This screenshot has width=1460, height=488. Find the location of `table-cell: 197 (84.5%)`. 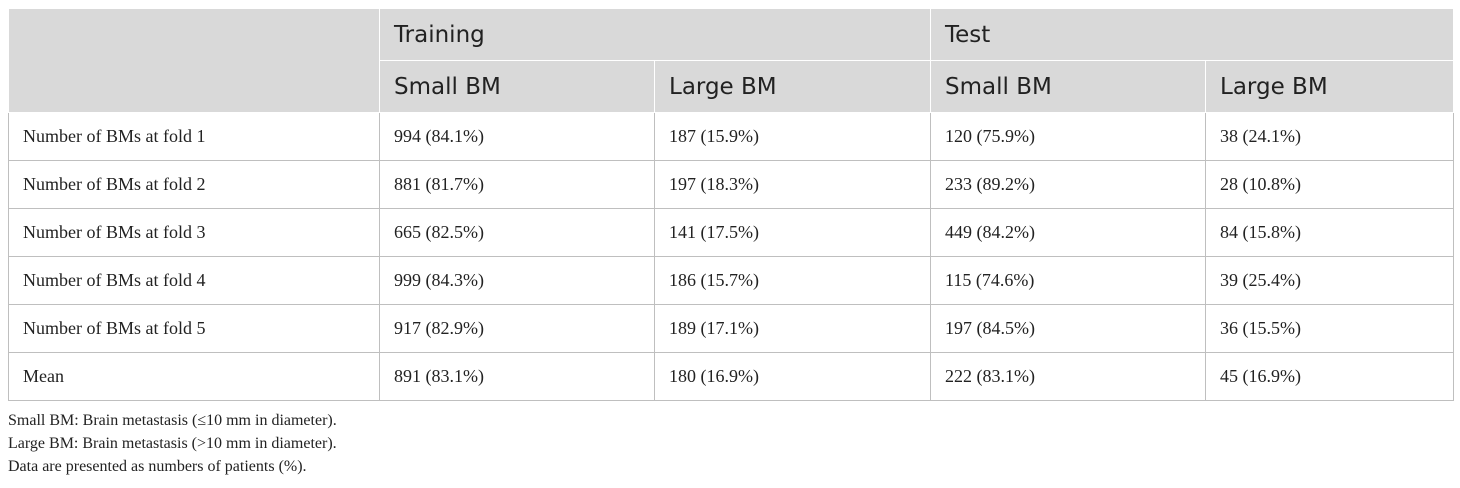

table-cell: 197 (84.5%) is located at coordinates (1068, 328).